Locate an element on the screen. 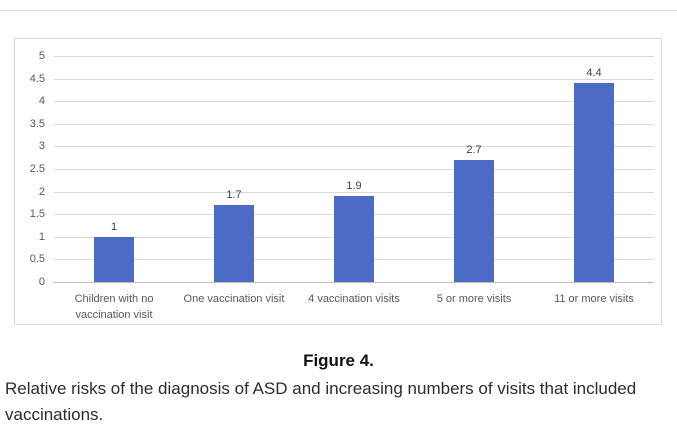 This screenshot has height=435, width=677. y-axis-tick-label: 2.5 is located at coordinates (37, 169).